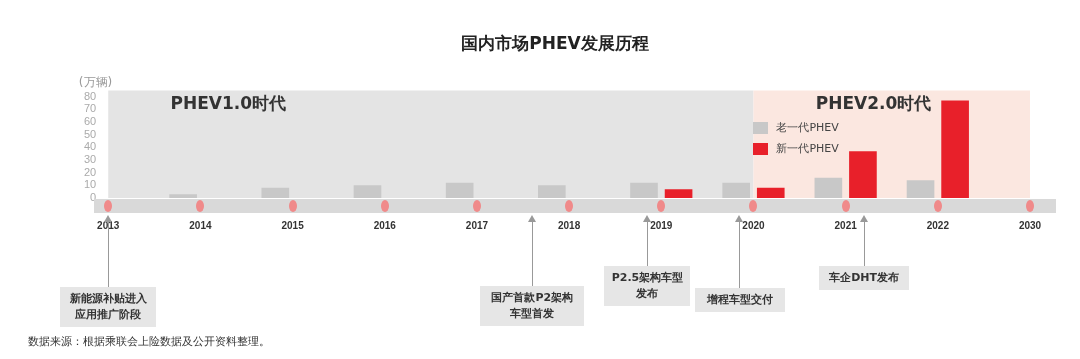 This screenshot has height=359, width=1080. Describe the element at coordinates (108, 307) in the screenshot. I see `text: 新能源补贴进入应用推广阶段` at that location.